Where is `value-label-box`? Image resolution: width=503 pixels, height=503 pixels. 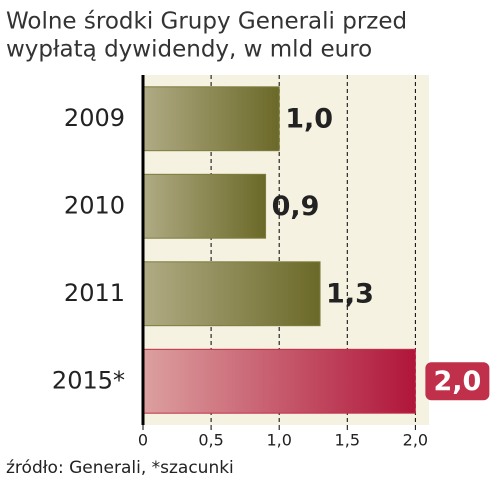
value-label-box is located at coordinates (457, 381).